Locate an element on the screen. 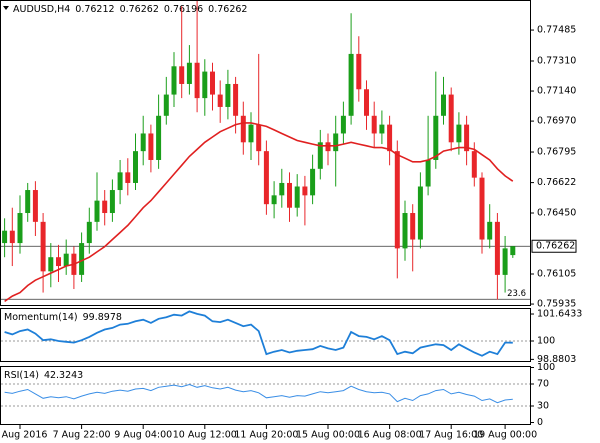  header-open: 0.76212 is located at coordinates (94, 9).